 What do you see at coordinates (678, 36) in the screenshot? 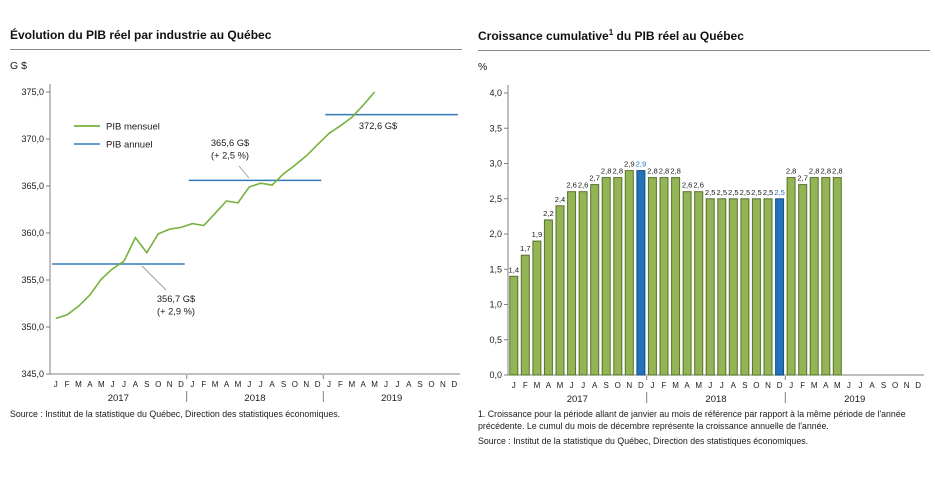
I see `right-title-text-2: du PIB réel au Québec` at bounding box center [678, 36].